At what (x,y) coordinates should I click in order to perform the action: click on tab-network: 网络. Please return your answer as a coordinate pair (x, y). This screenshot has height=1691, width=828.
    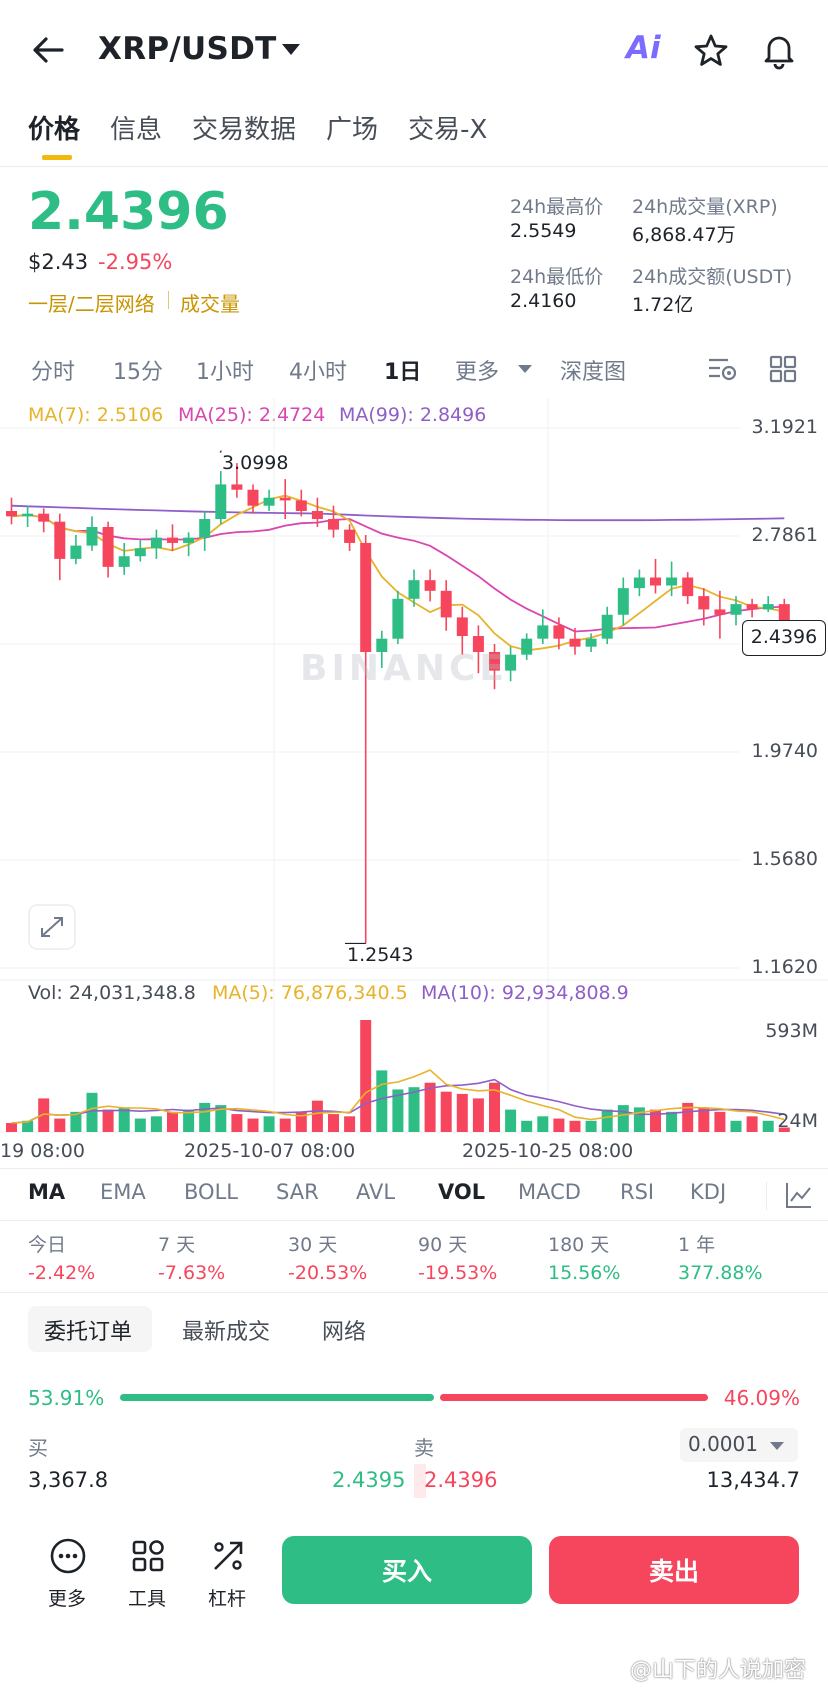
    Looking at the image, I should click on (344, 1332).